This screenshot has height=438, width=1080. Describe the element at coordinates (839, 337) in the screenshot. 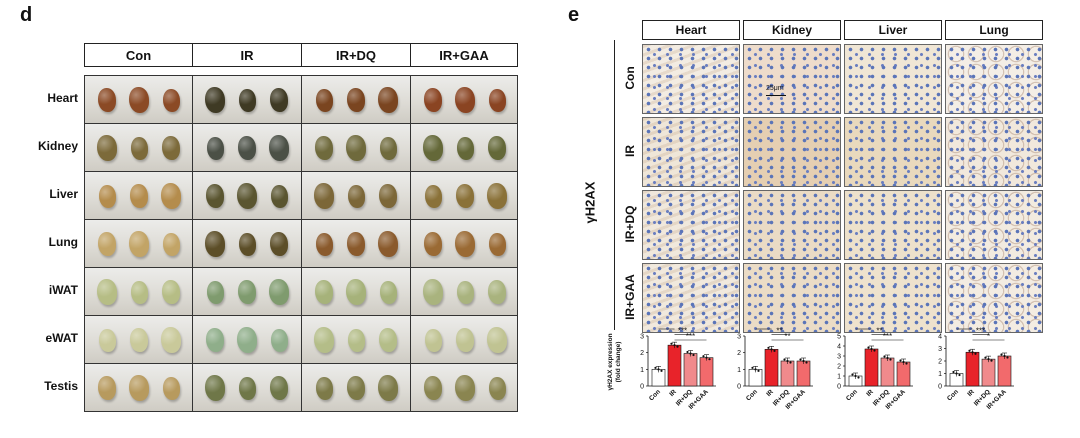

I see `y-tick-label: 5` at that location.